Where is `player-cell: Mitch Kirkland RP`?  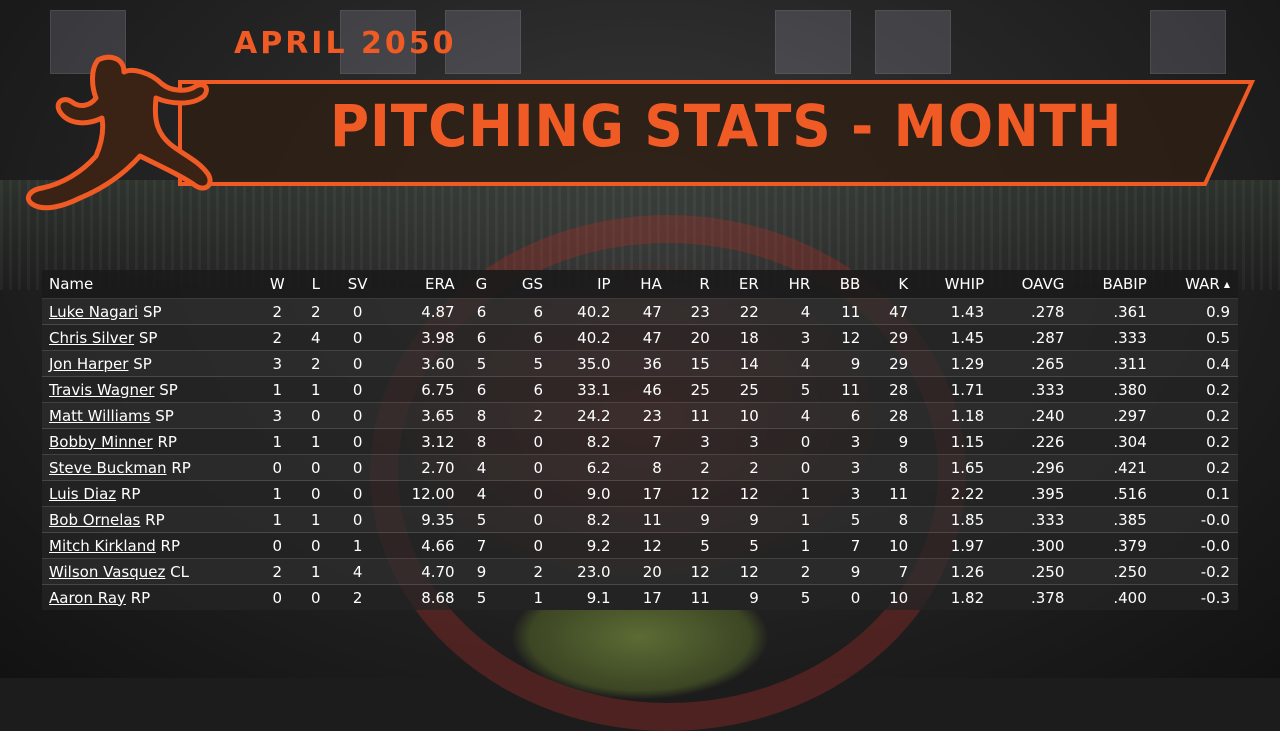
player-cell: Mitch Kirkland RP is located at coordinates (149, 545).